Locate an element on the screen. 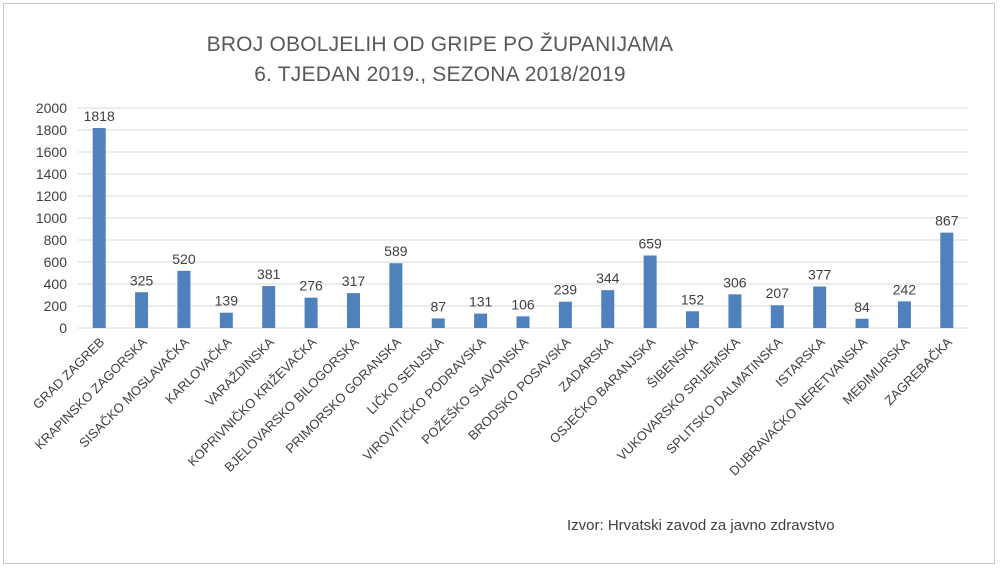  data-label: 377 is located at coordinates (820, 275).